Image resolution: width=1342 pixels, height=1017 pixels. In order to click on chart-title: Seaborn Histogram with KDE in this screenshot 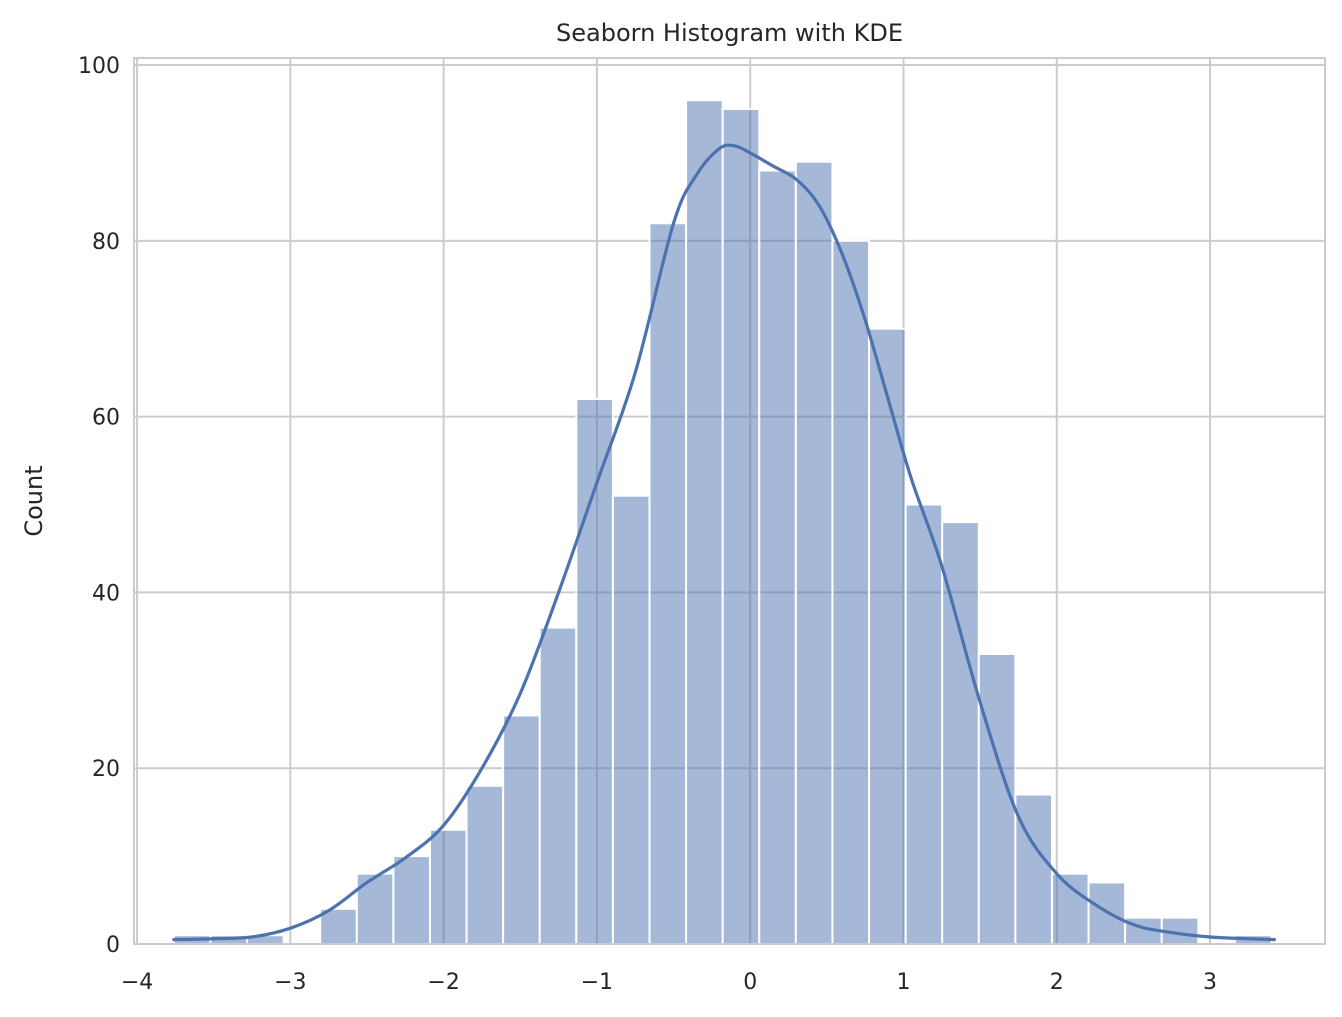, I will do `click(729, 33)`.